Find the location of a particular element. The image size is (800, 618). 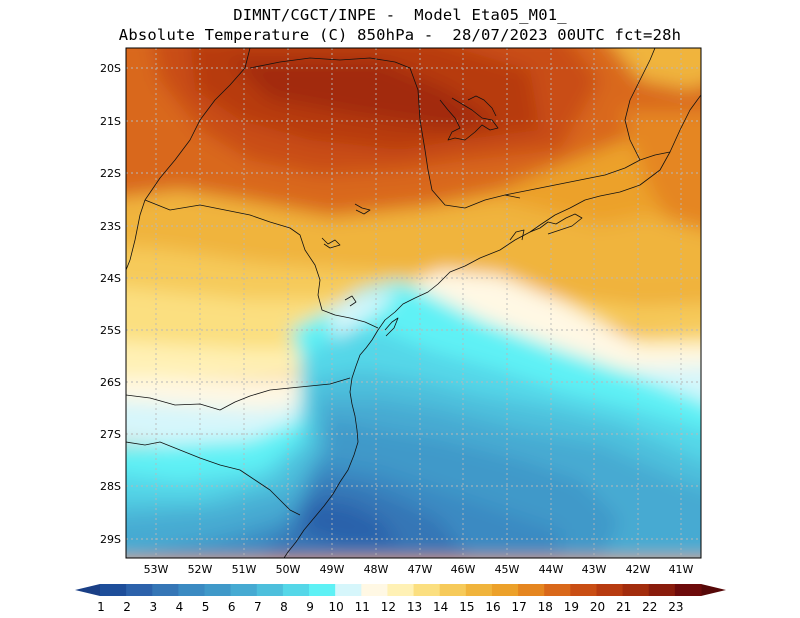

colorbar-label: 20 is located at coordinates (597, 607).